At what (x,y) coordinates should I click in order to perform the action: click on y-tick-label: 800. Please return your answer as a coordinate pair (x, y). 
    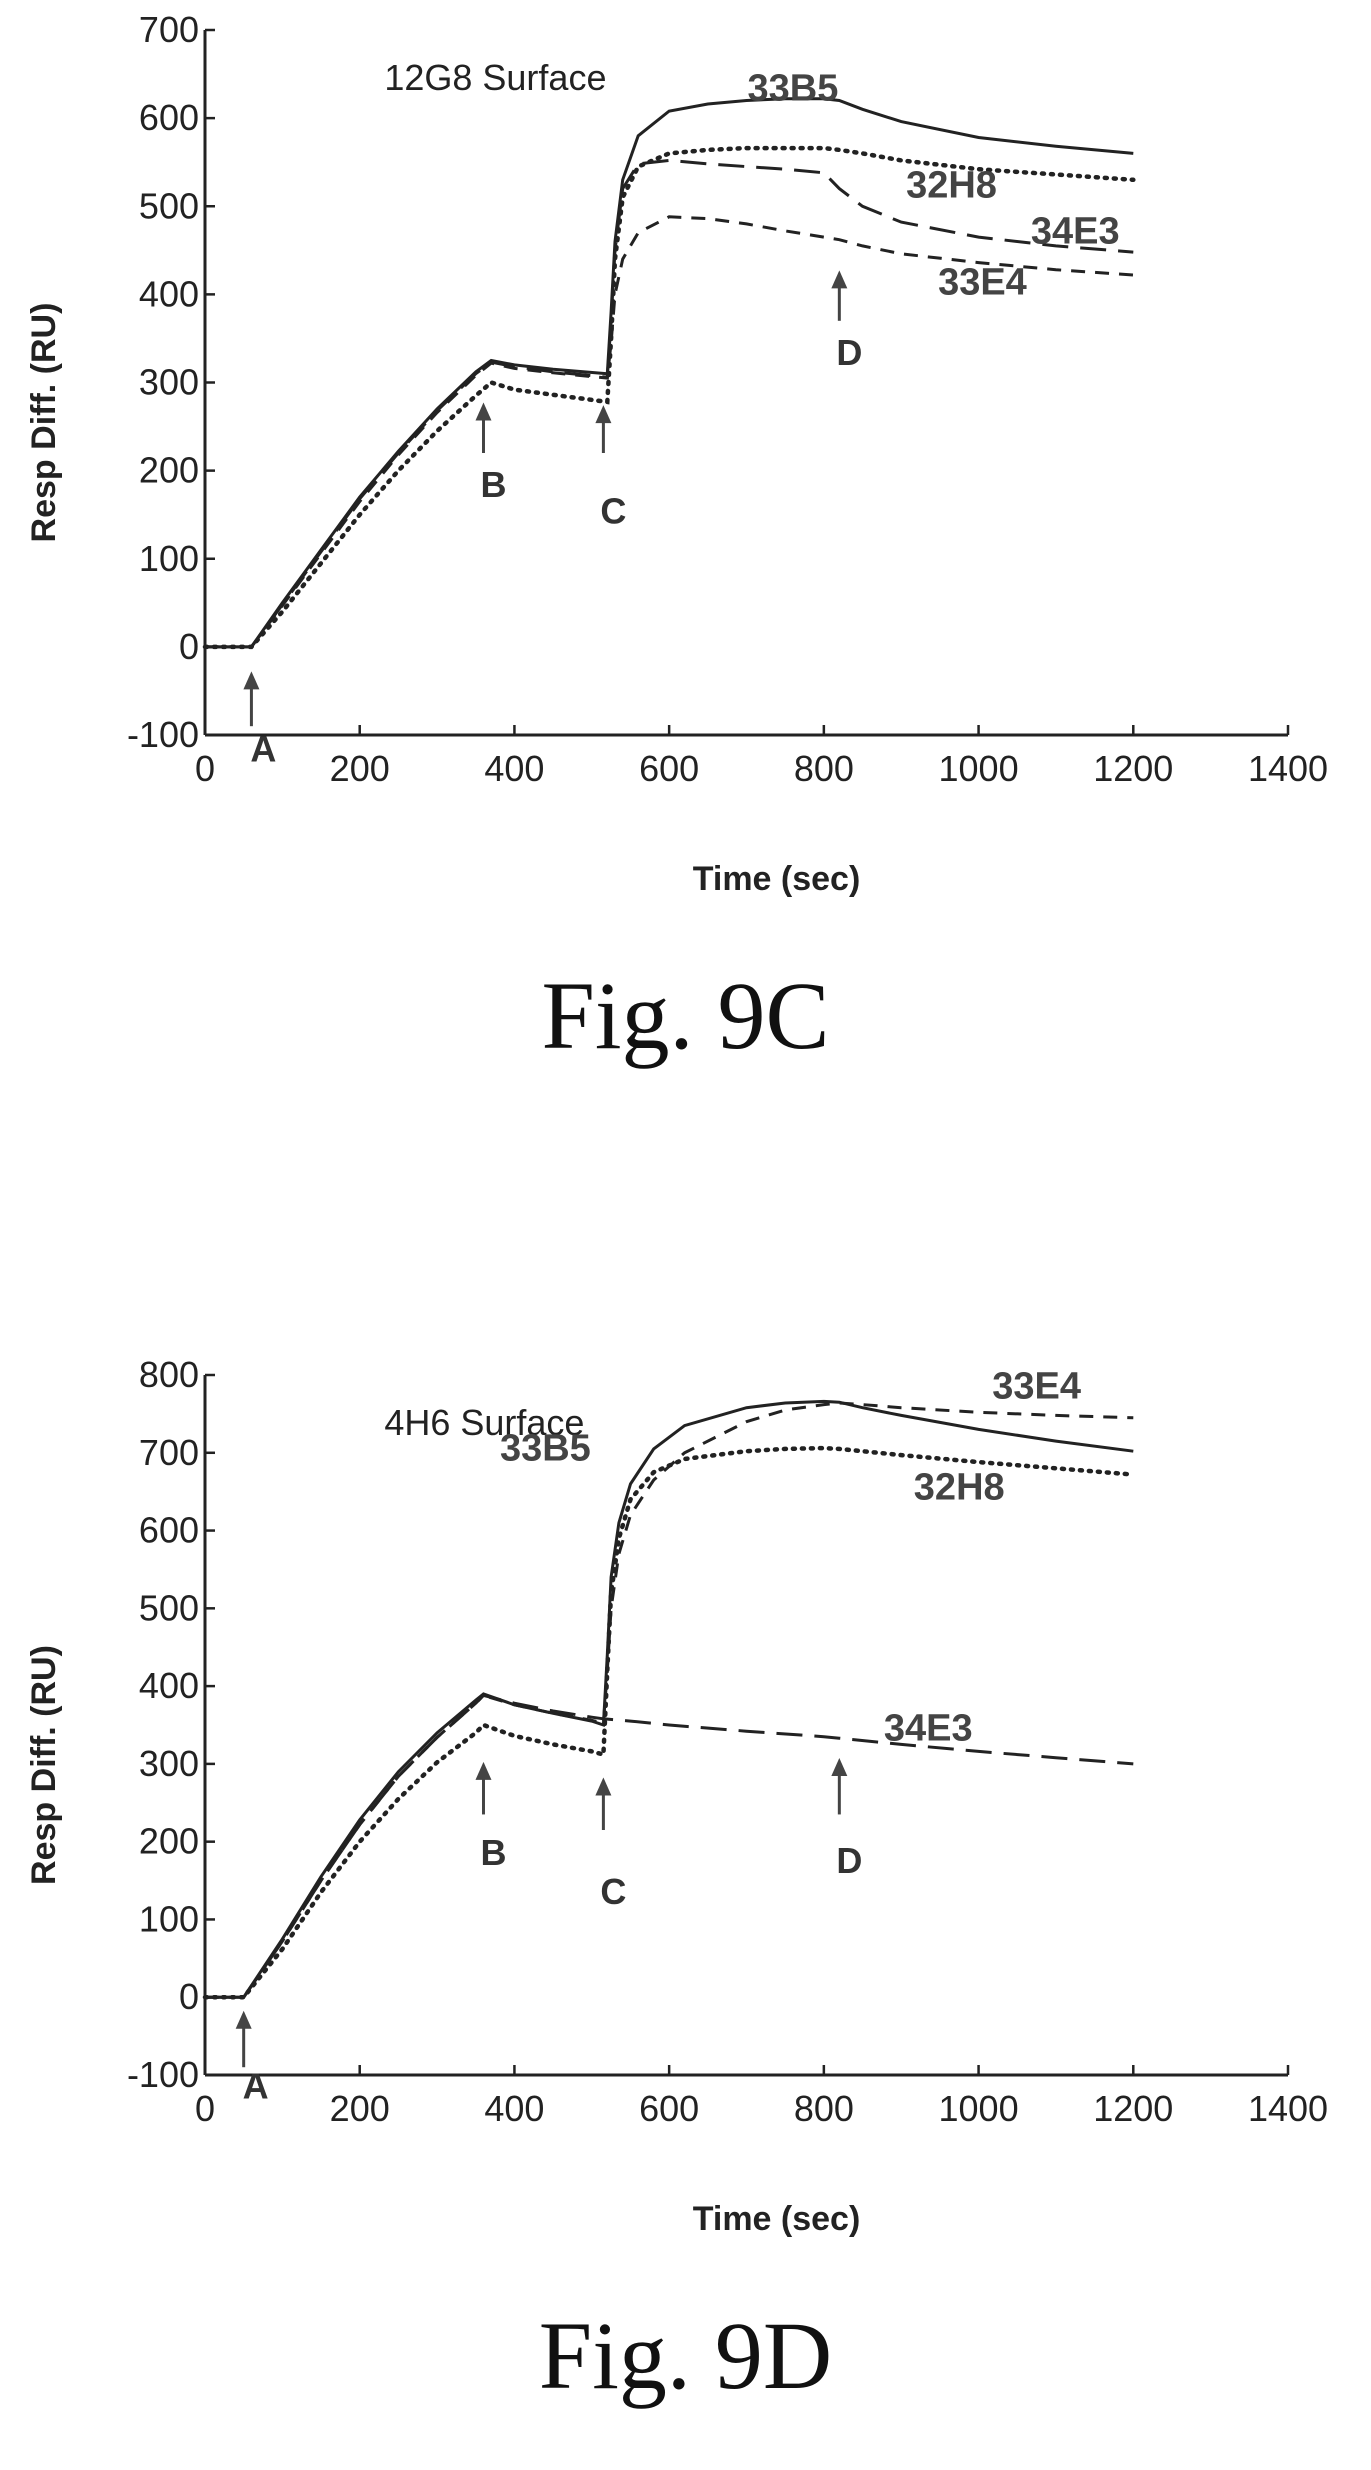
    Looking at the image, I should click on (169, 1374).